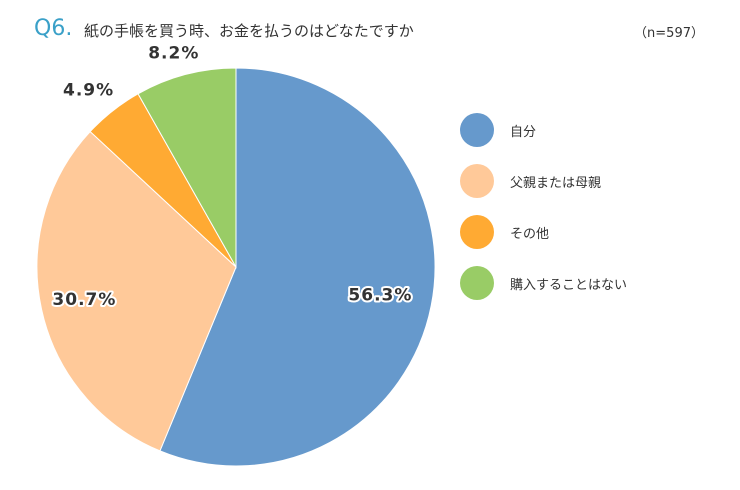 This screenshot has width=740, height=490. What do you see at coordinates (249, 31) in the screenshot?
I see `chart-title: 紙の手帳を買う時、お金を払うのはどなたですか` at bounding box center [249, 31].